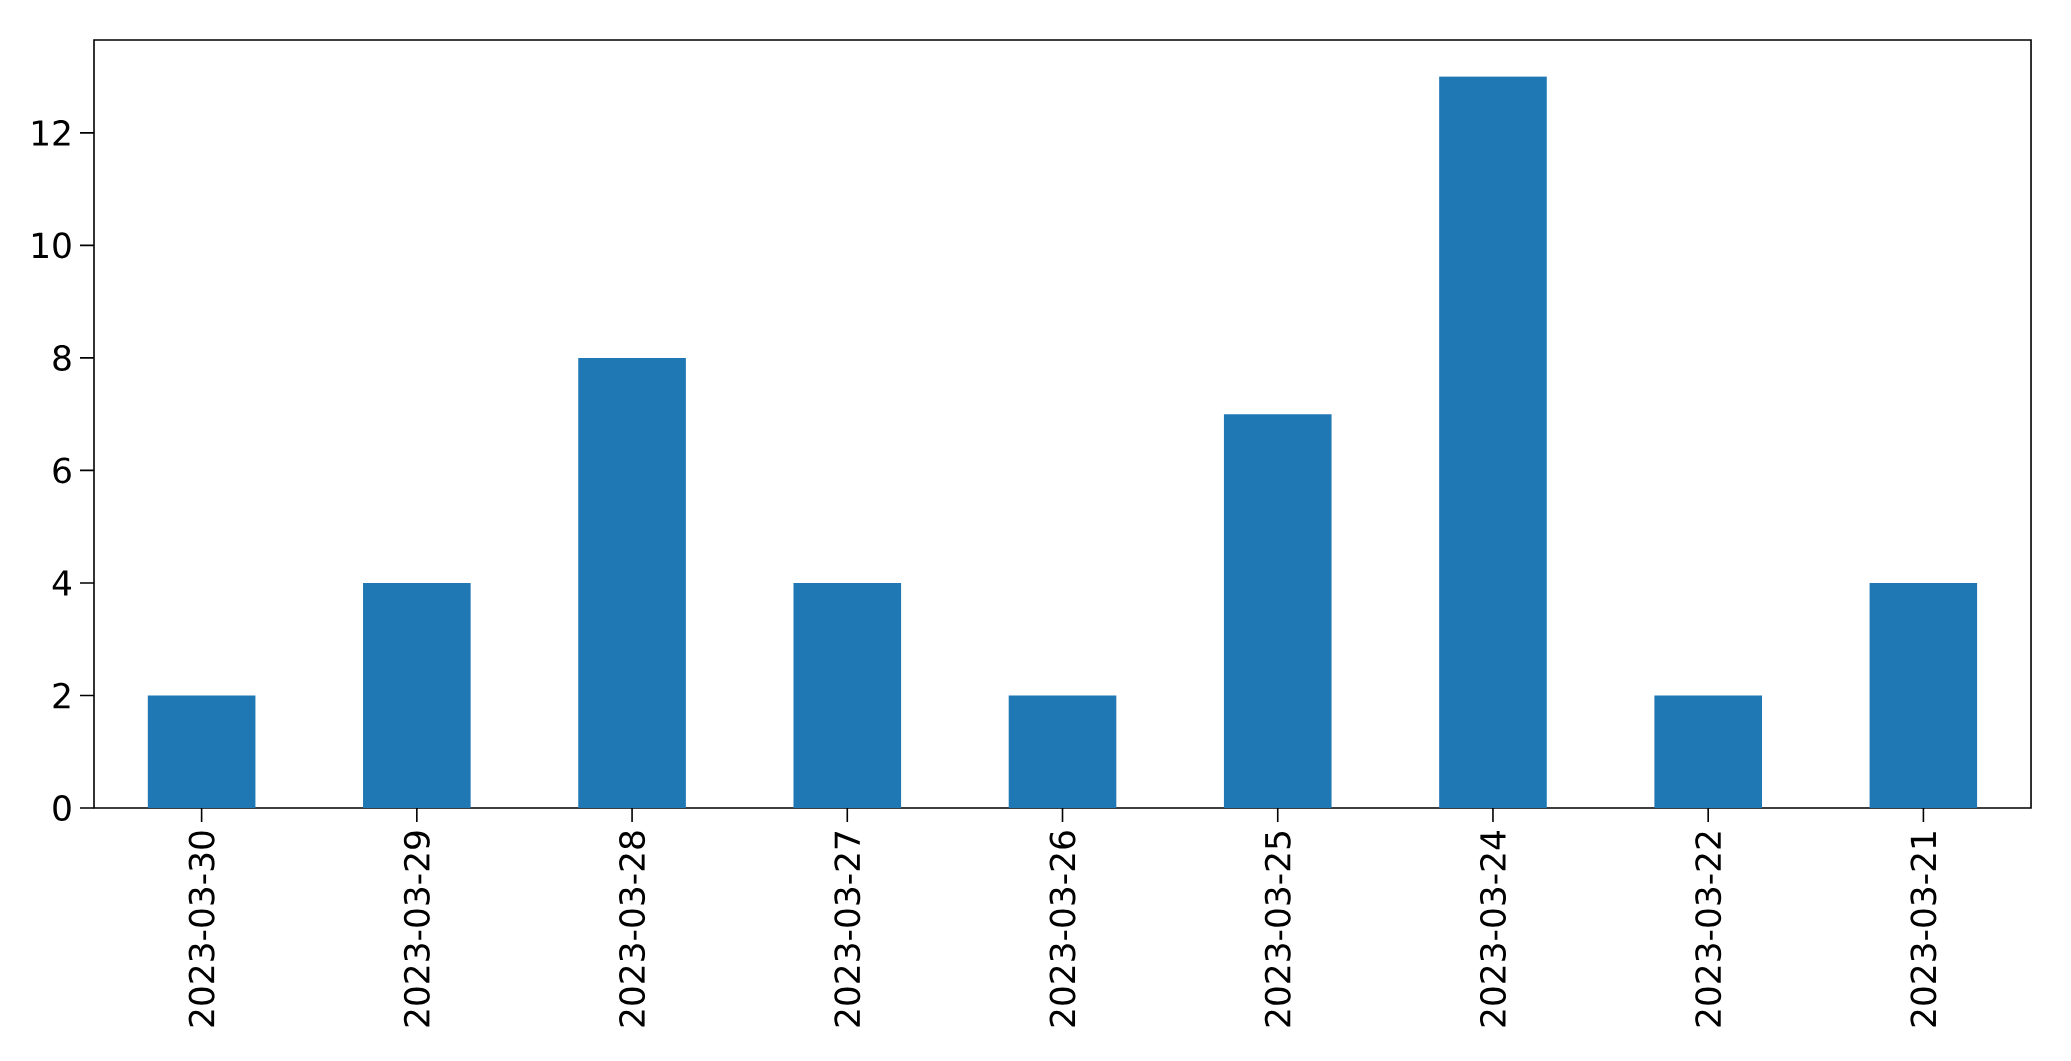 Image resolution: width=2071 pixels, height=1061 pixels. What do you see at coordinates (61, 583) in the screenshot?
I see `y-tick-label: 4` at bounding box center [61, 583].